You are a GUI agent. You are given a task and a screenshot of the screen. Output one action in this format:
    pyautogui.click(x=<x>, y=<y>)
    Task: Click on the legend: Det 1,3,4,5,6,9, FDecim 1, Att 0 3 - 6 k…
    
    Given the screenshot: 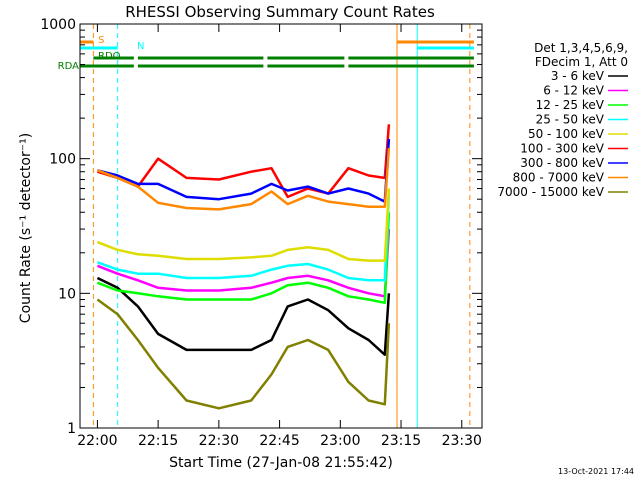 What is the action you would take?
    pyautogui.click(x=562, y=120)
    